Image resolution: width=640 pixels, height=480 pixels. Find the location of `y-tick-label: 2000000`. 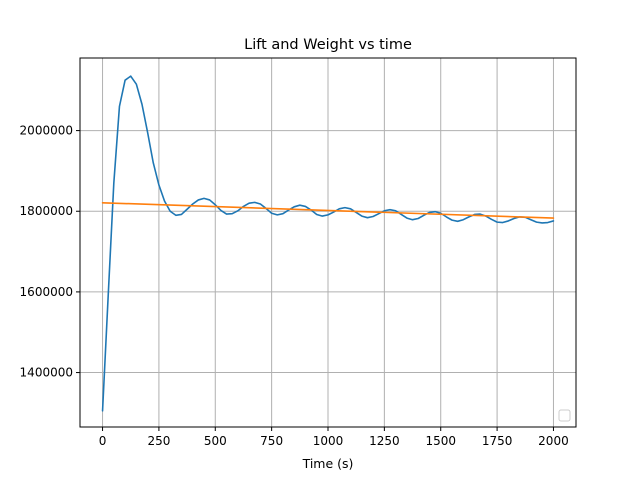

y-tick-label: 2000000 is located at coordinates (46, 131).